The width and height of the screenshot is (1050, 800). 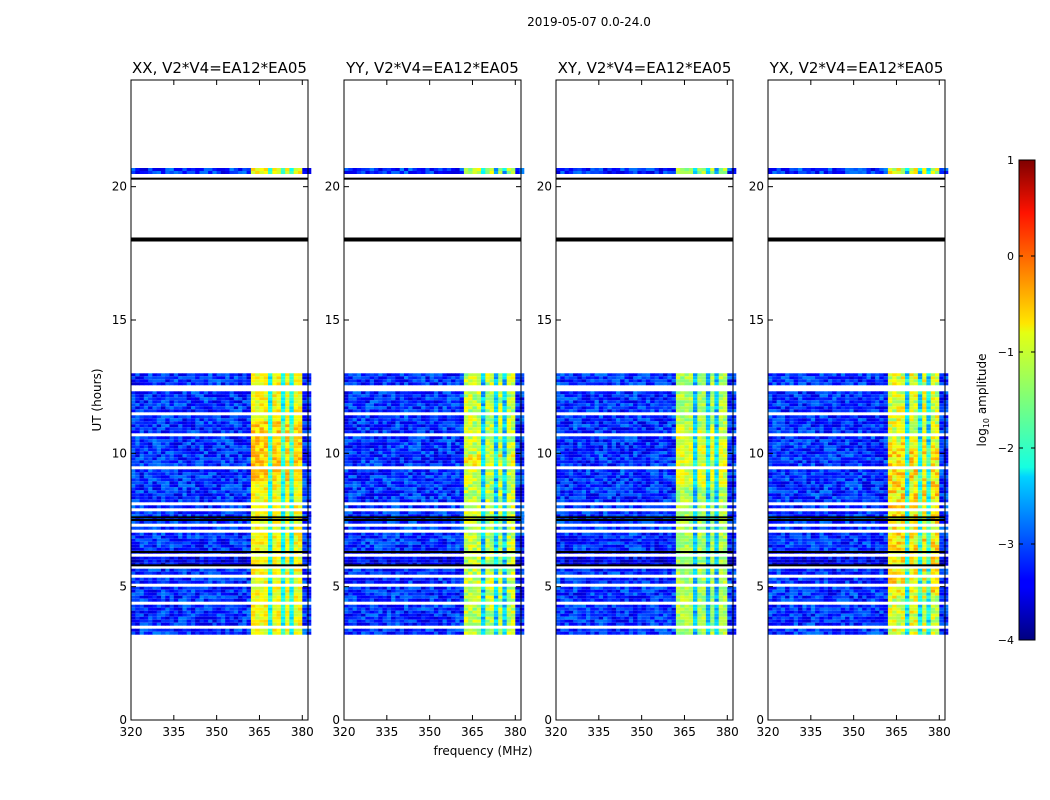 I want to click on colorbar-tick-label: −3, so click(x=1006, y=544).